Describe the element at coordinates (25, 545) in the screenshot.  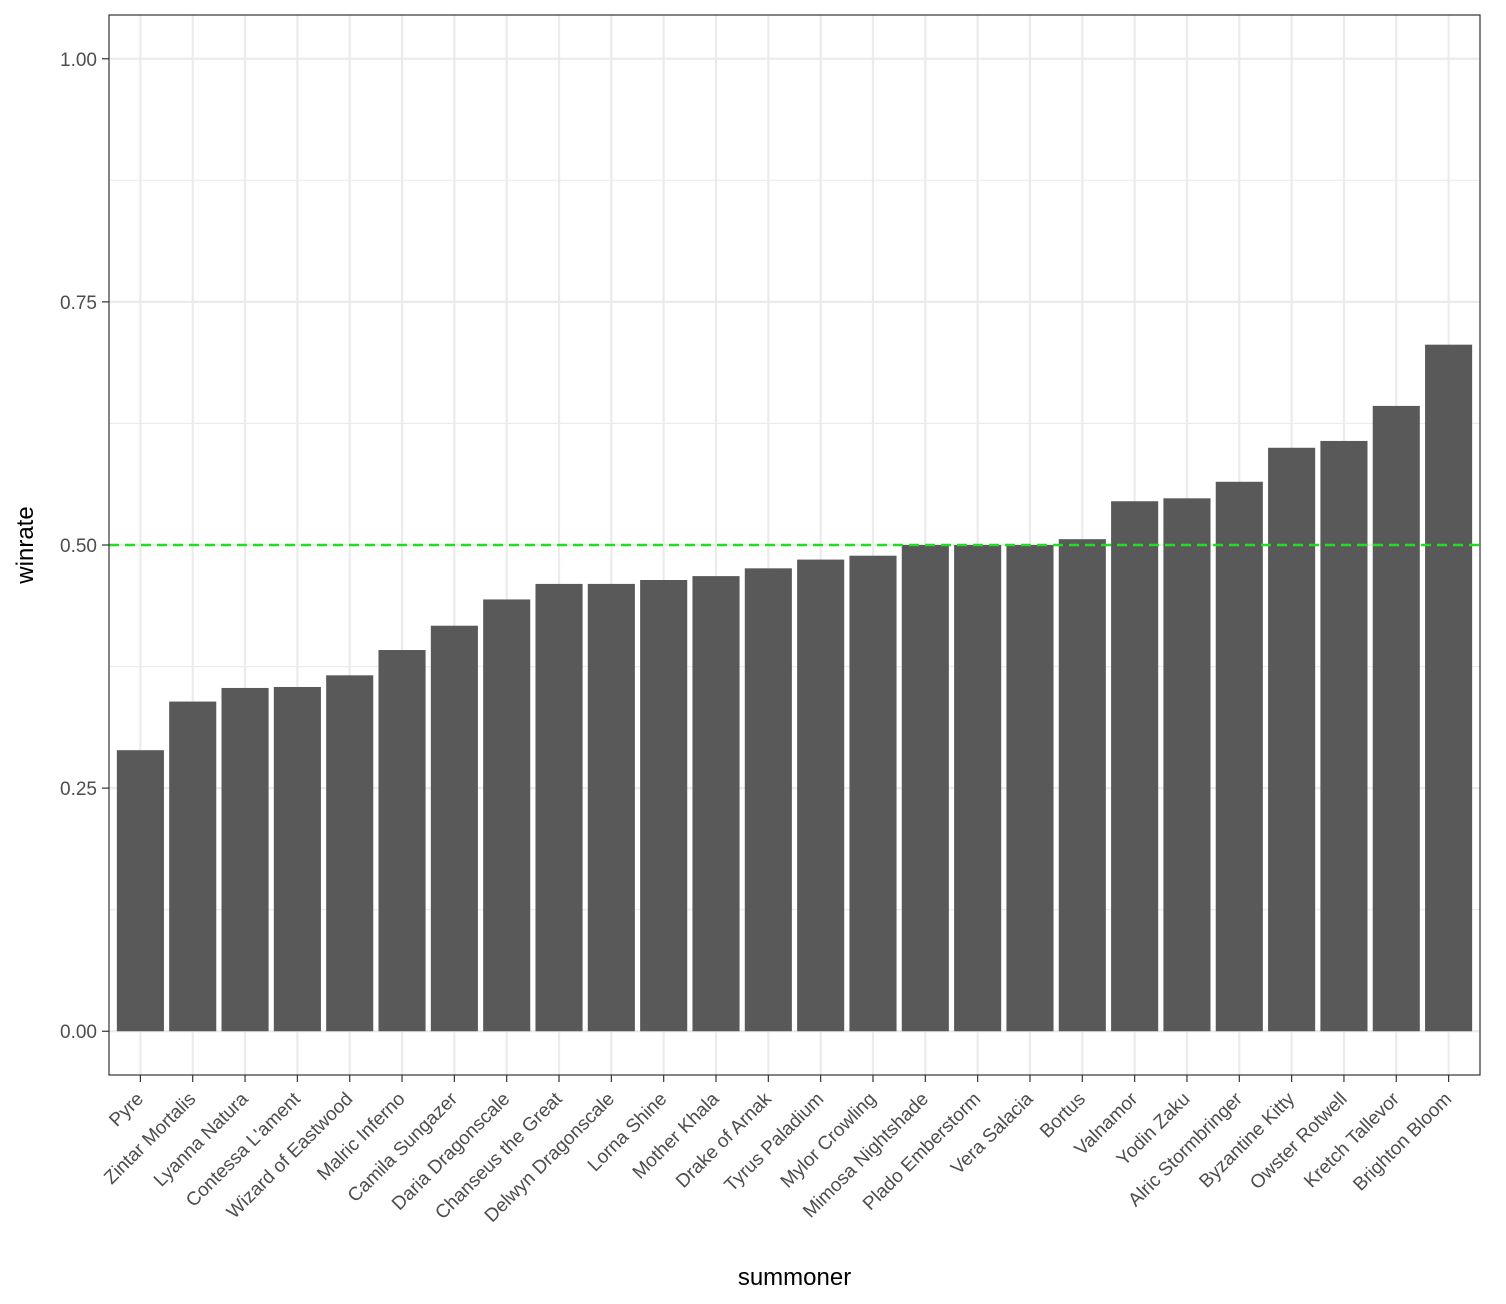
I see `y-axis-title: winrate` at that location.